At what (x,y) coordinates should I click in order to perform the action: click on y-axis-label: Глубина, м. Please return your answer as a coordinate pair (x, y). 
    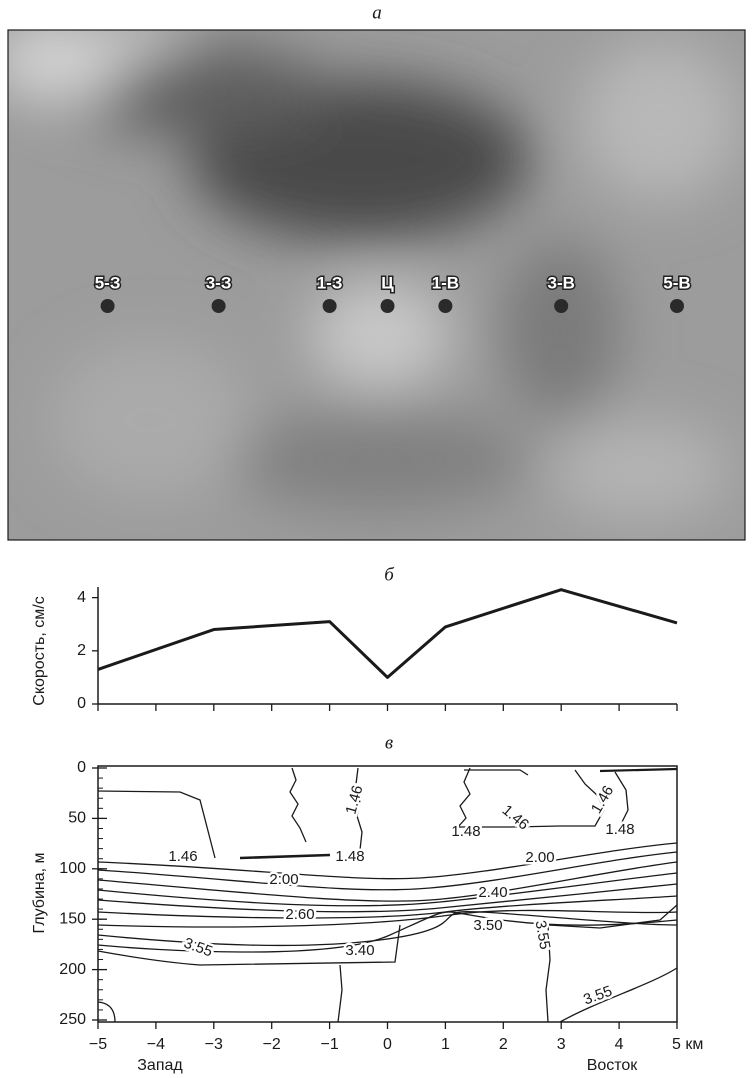
    Looking at the image, I should click on (39, 892).